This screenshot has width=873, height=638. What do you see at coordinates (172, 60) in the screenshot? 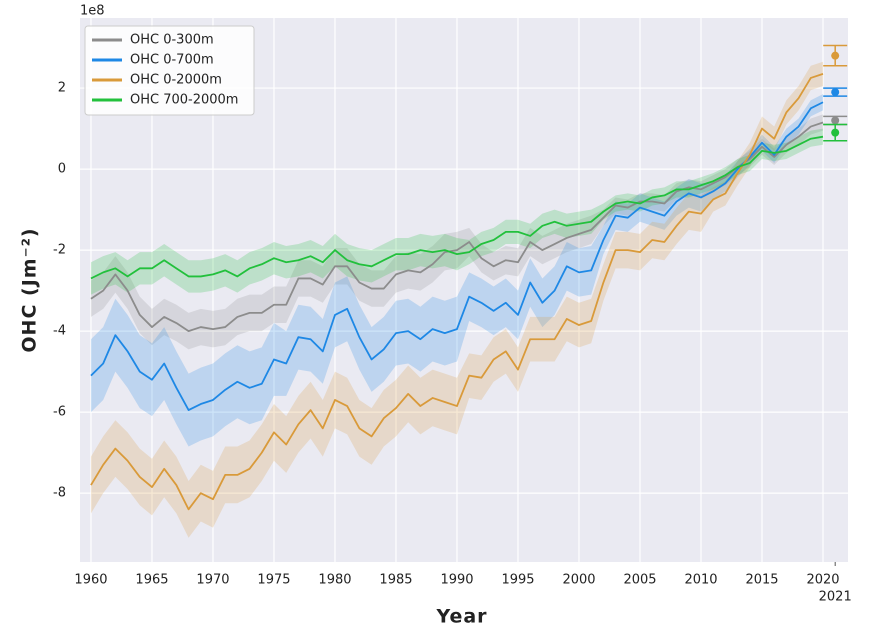
I see `legend-label: OHC 0-700m` at bounding box center [172, 60].